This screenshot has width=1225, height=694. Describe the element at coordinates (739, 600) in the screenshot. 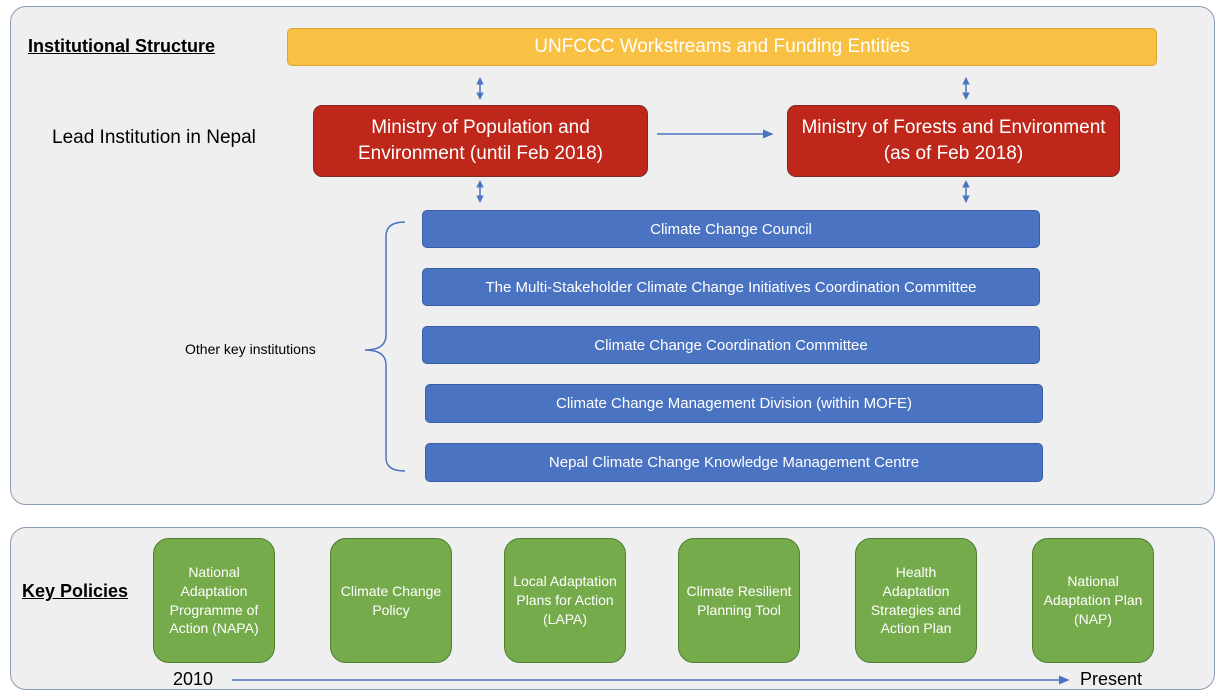

I see `policy-box: Climate Resilient Planning Tool` at that location.